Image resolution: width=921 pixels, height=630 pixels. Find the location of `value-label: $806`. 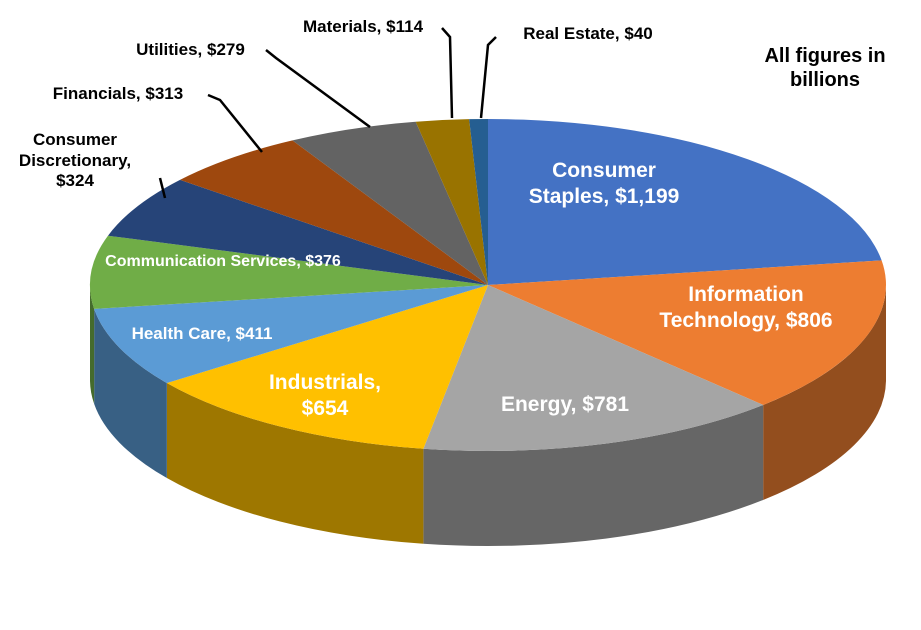

value-label: $806 is located at coordinates (809, 320).